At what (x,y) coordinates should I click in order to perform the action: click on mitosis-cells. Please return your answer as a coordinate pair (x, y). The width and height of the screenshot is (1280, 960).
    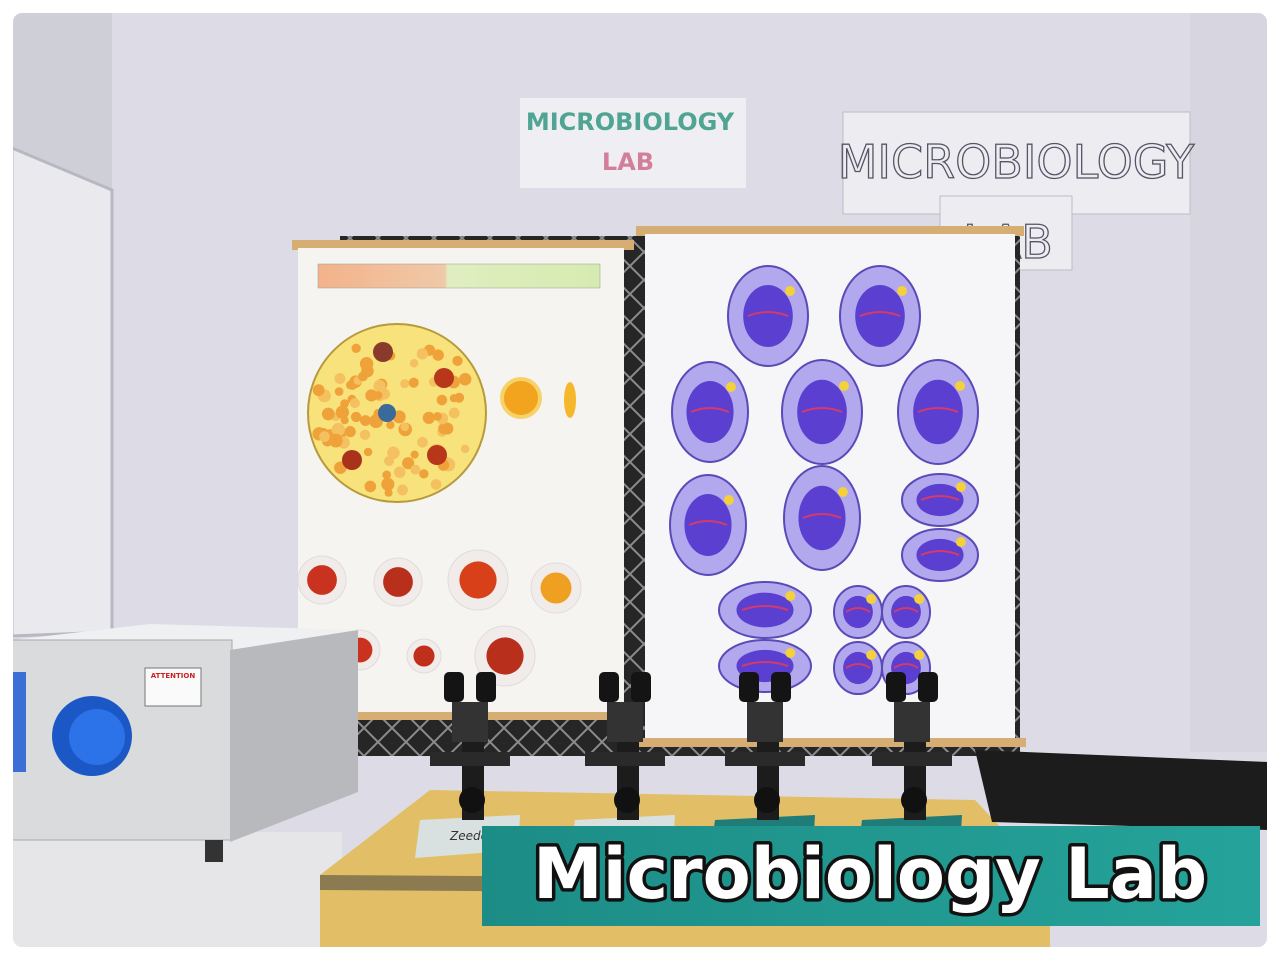
    Looking at the image, I should click on (824, 480).